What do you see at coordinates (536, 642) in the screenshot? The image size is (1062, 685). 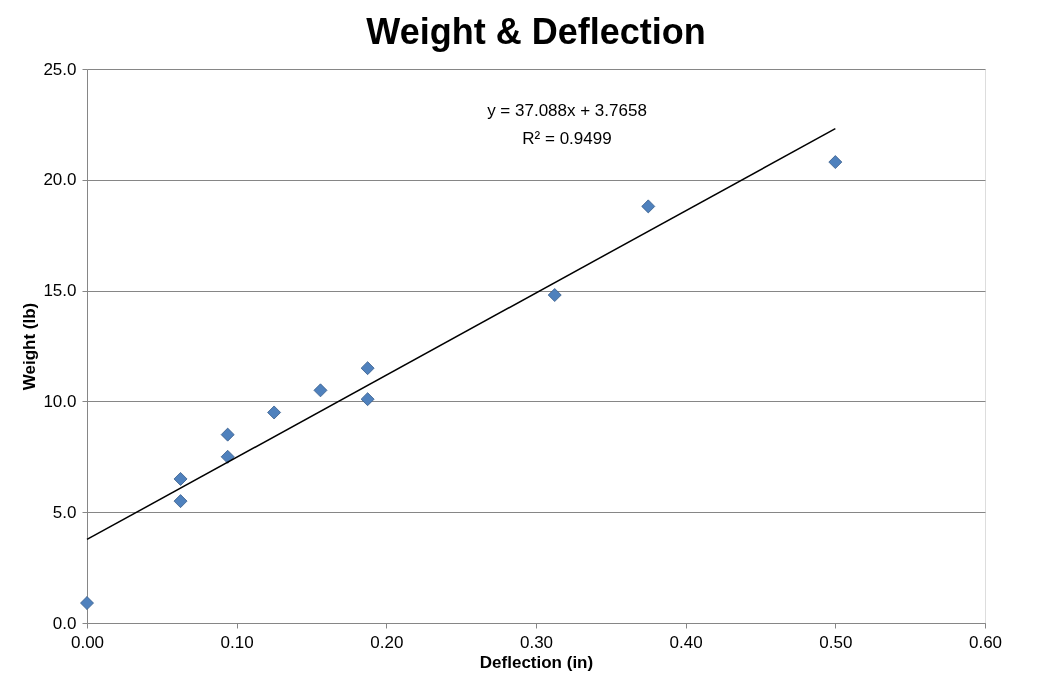 I see `x-tick-label: 0.30` at bounding box center [536, 642].